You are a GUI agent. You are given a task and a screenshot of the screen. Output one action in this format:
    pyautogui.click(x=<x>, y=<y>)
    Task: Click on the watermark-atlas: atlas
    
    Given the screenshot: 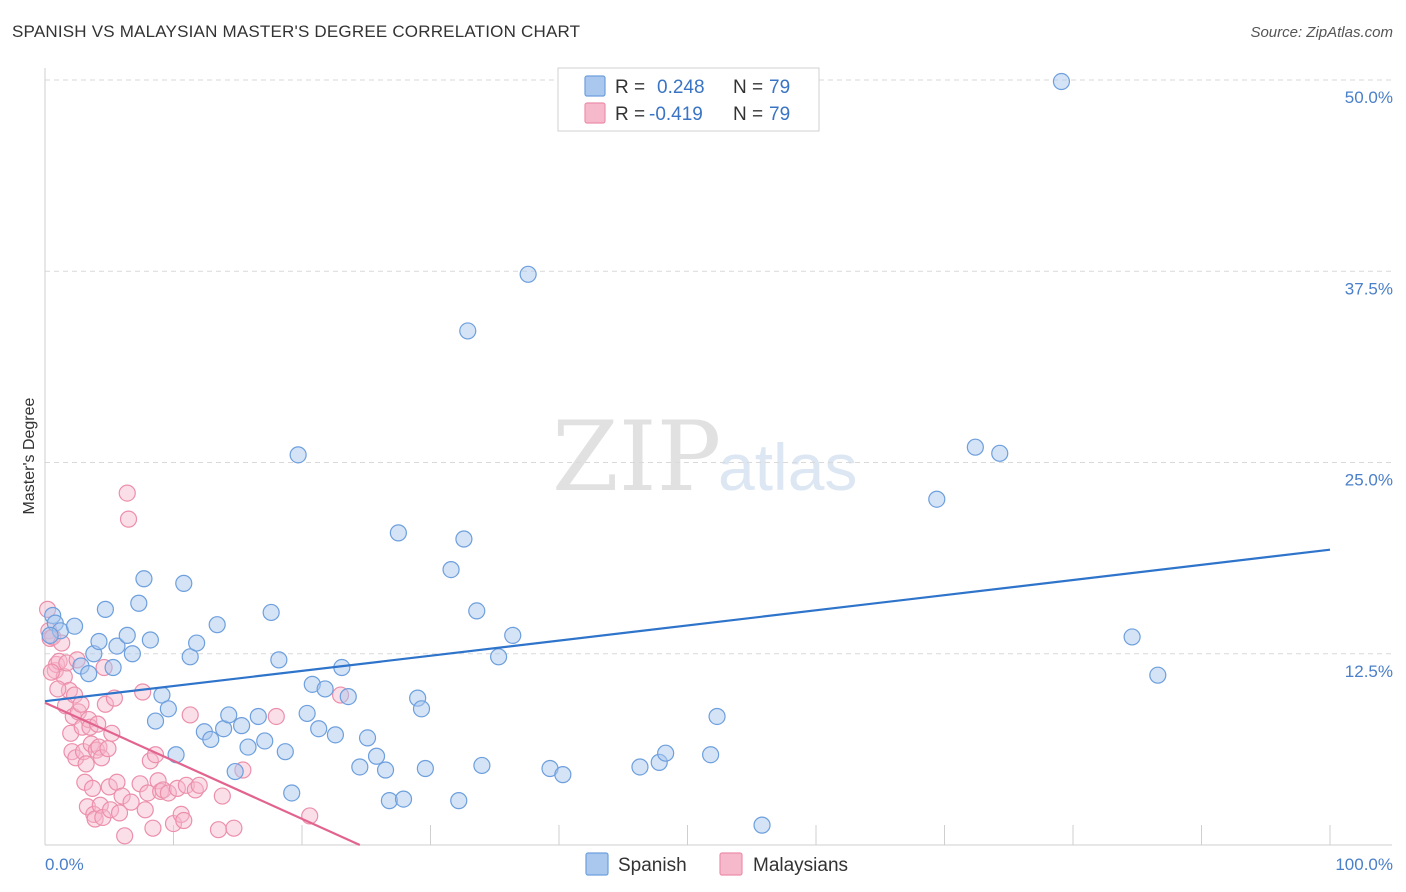 What is the action you would take?
    pyautogui.click(x=787, y=467)
    